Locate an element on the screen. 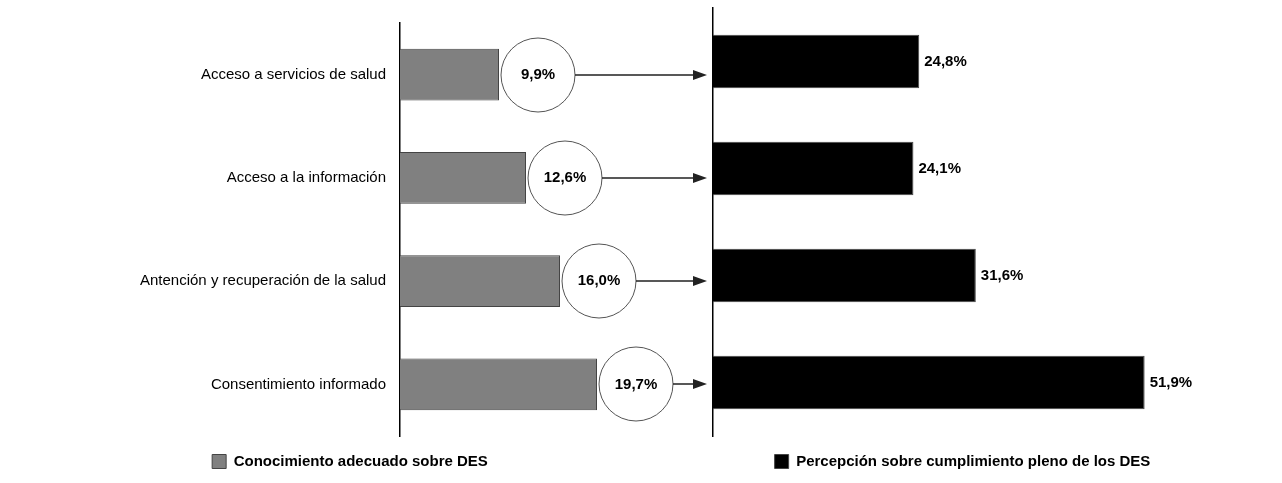 This screenshot has height=483, width=1282. legend-label: Conocimiento adecuado sobre DES is located at coordinates (360, 460).